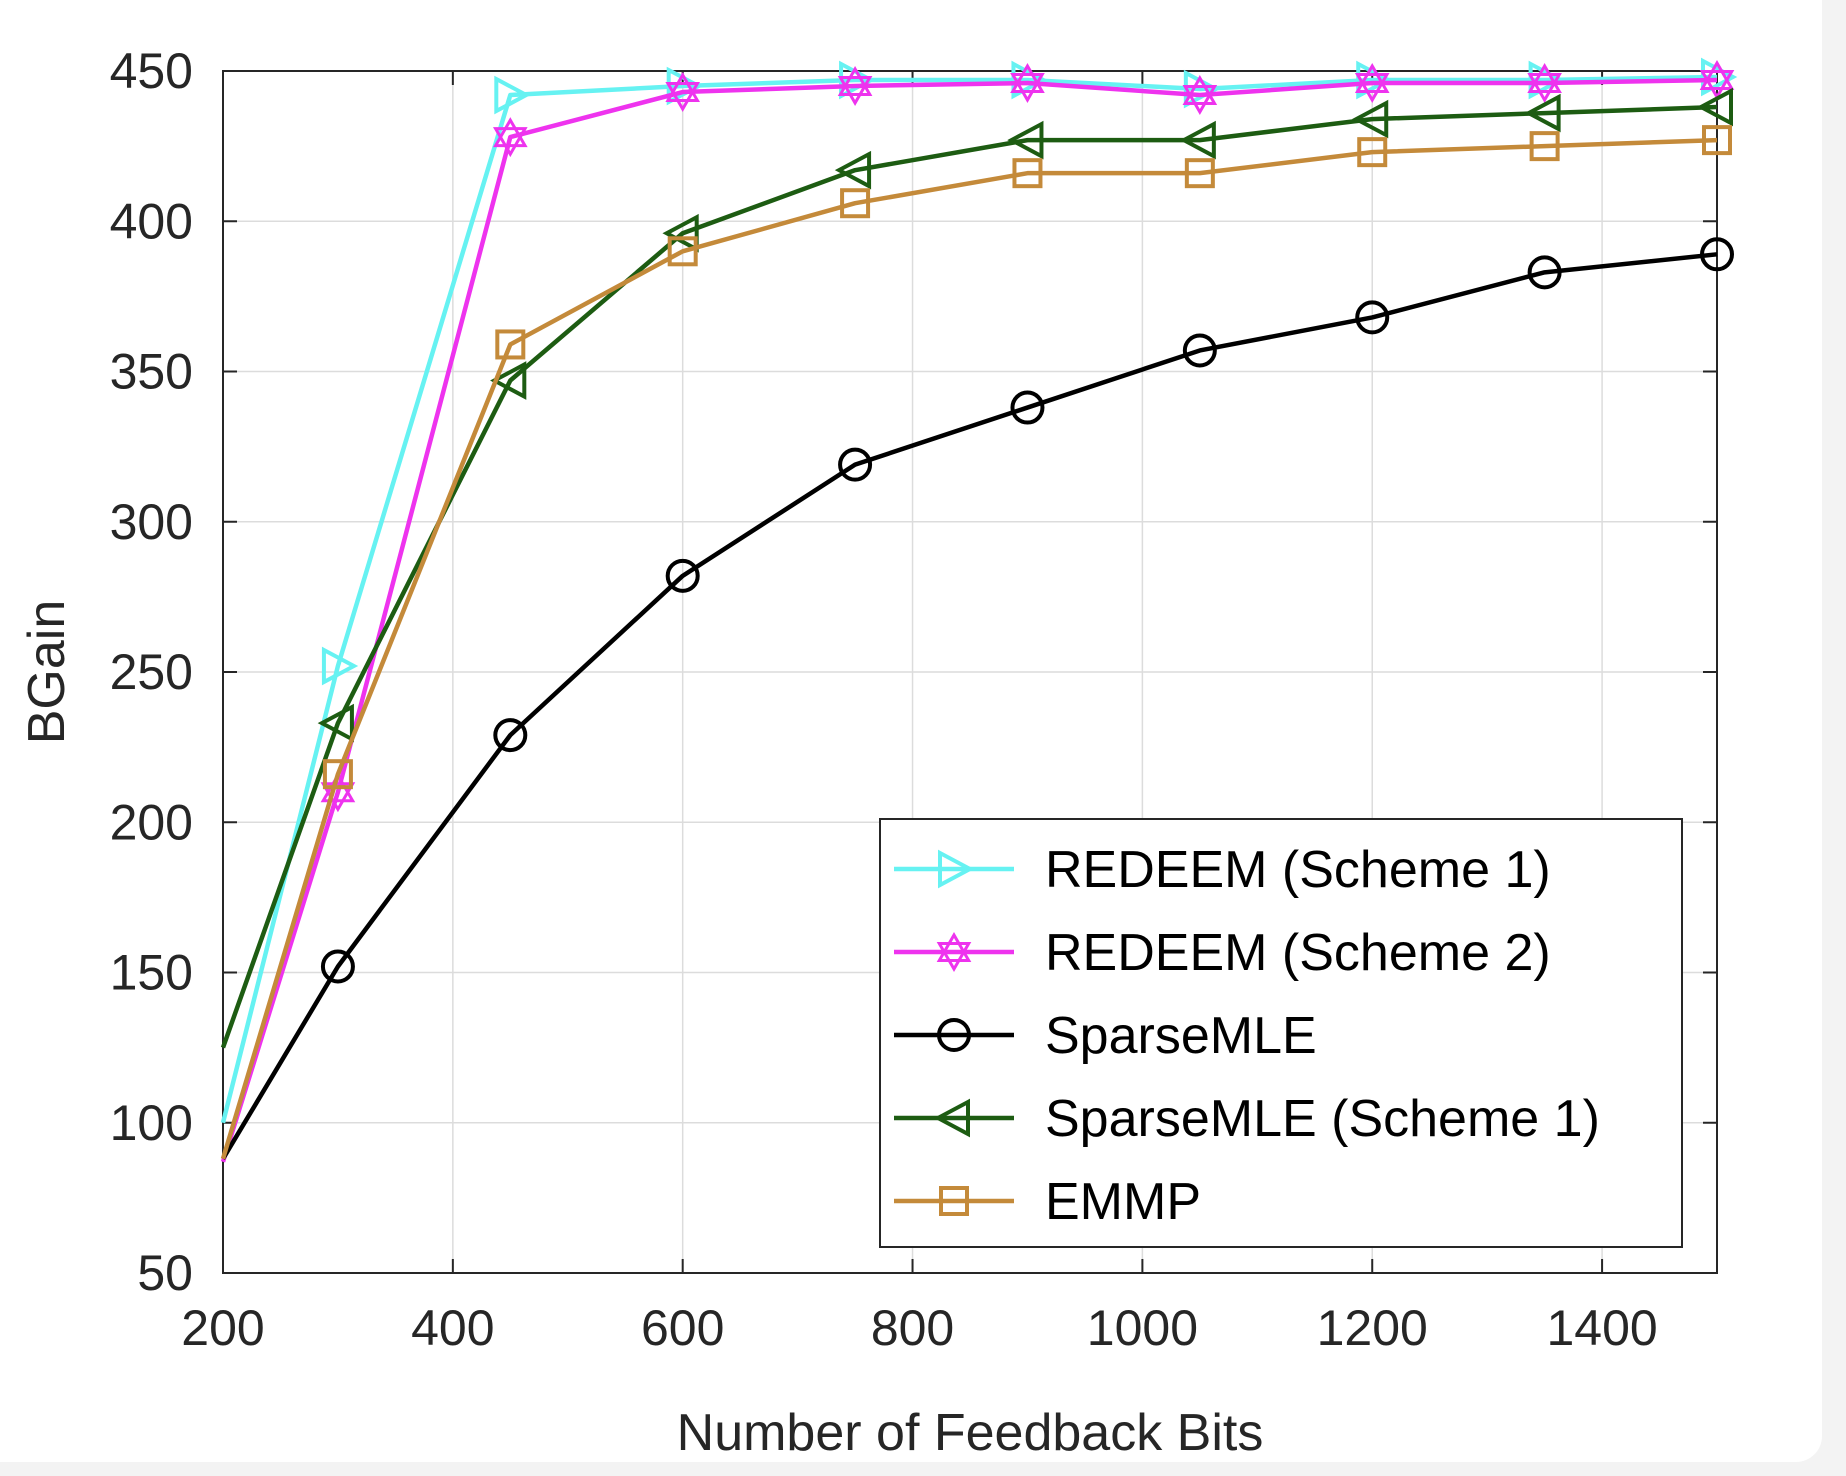 The image size is (1846, 1476). I want to click on y-tick-label: 200, so click(151, 822).